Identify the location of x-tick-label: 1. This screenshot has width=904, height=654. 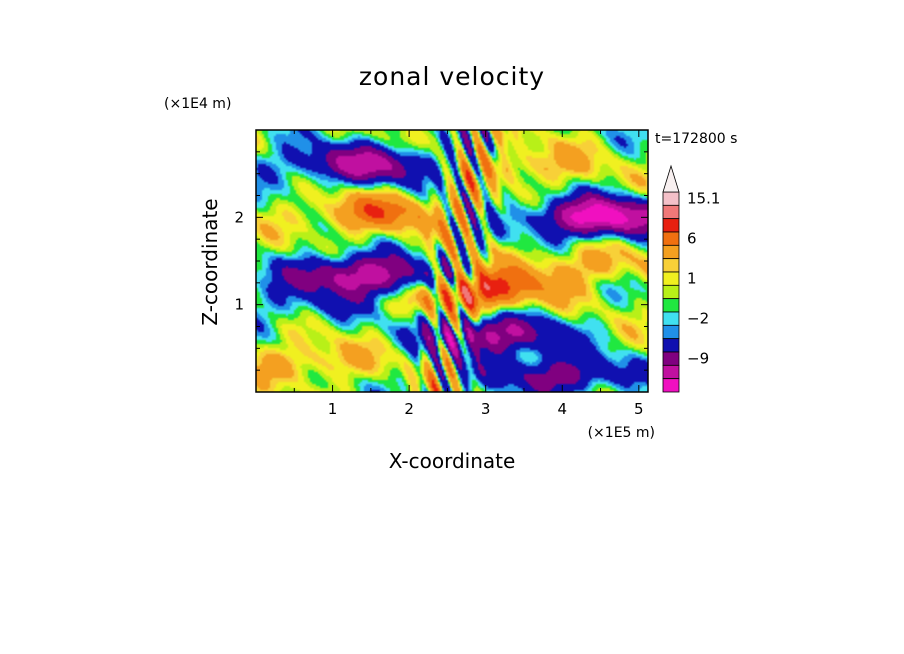
(333, 409).